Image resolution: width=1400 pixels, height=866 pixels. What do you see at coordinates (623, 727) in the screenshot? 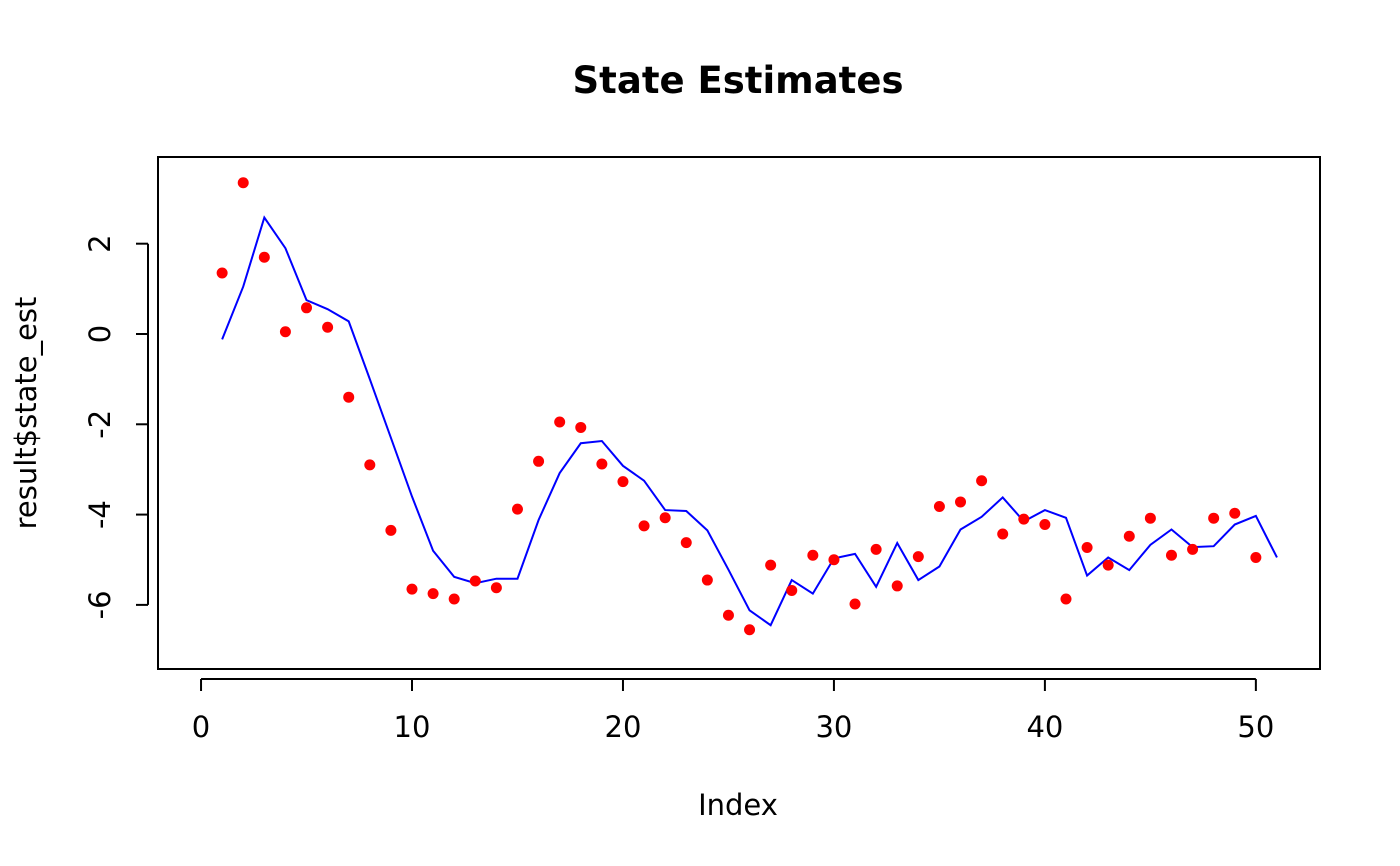
I see `x-tick-label: 20` at bounding box center [623, 727].